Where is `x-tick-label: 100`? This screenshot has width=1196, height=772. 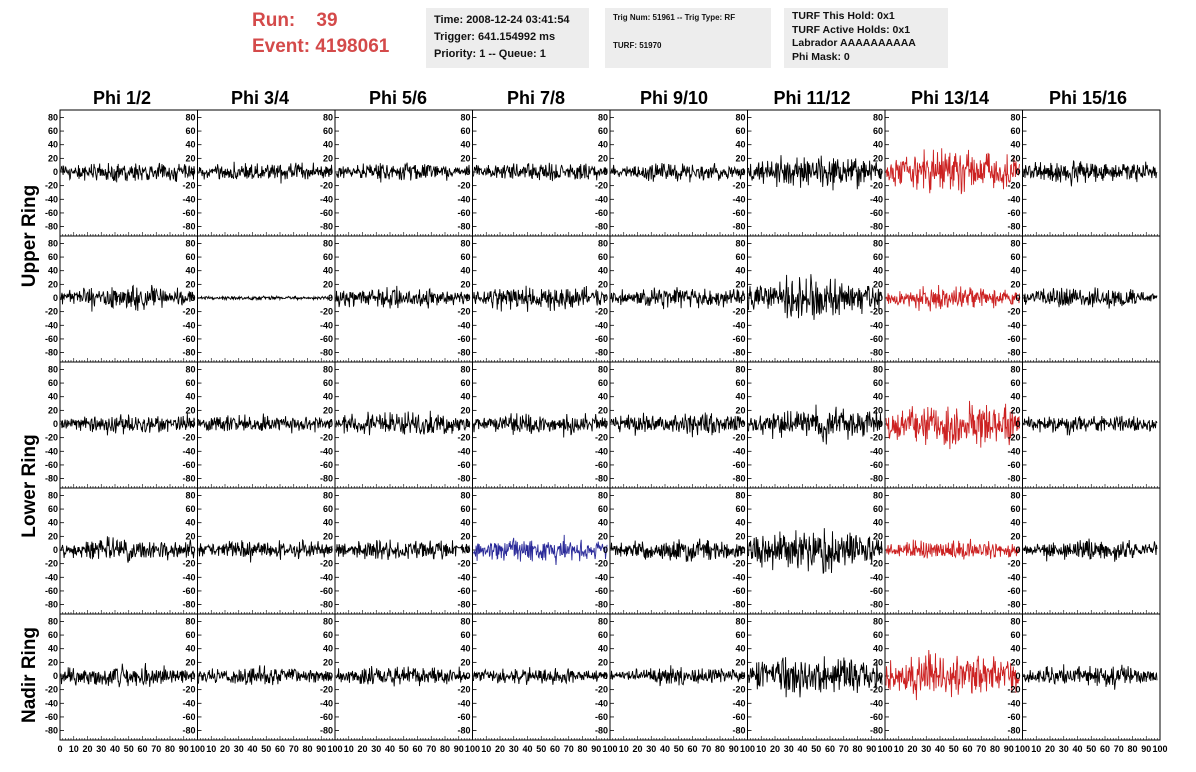 x-tick-label: 100 is located at coordinates (747, 749).